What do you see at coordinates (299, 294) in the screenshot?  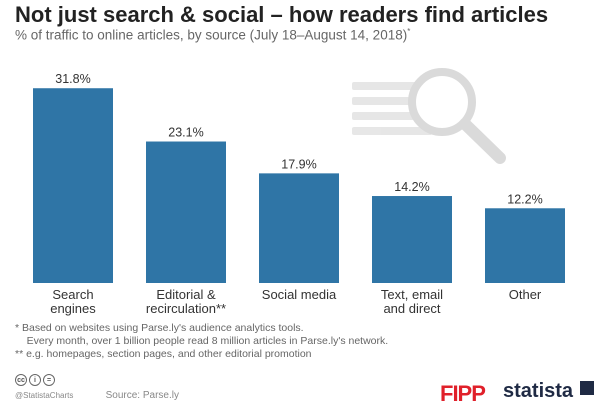 I see `category-label-2: Social media` at bounding box center [299, 294].